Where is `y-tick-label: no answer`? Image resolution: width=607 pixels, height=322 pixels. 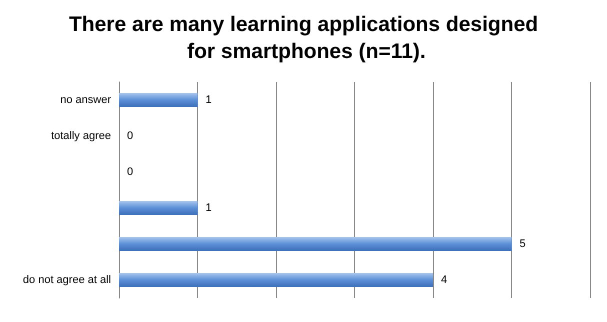 y-tick-label: no answer is located at coordinates (86, 100).